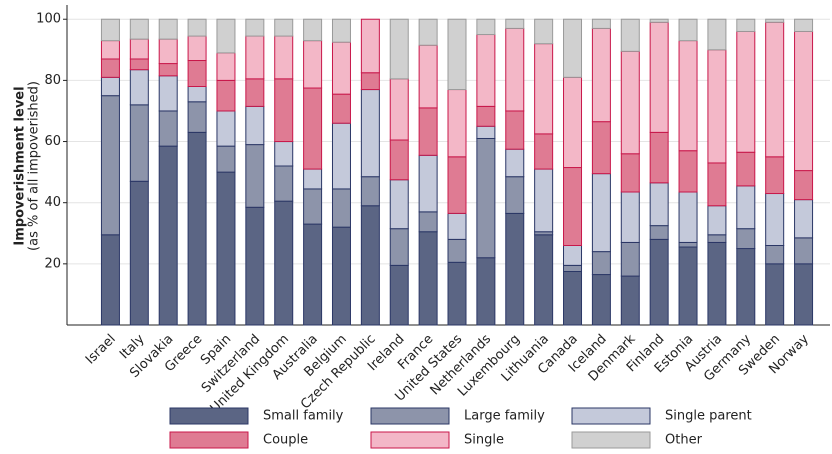  Describe the element at coordinates (504, 416) in the screenshot. I see `legend-label: Large family` at that location.